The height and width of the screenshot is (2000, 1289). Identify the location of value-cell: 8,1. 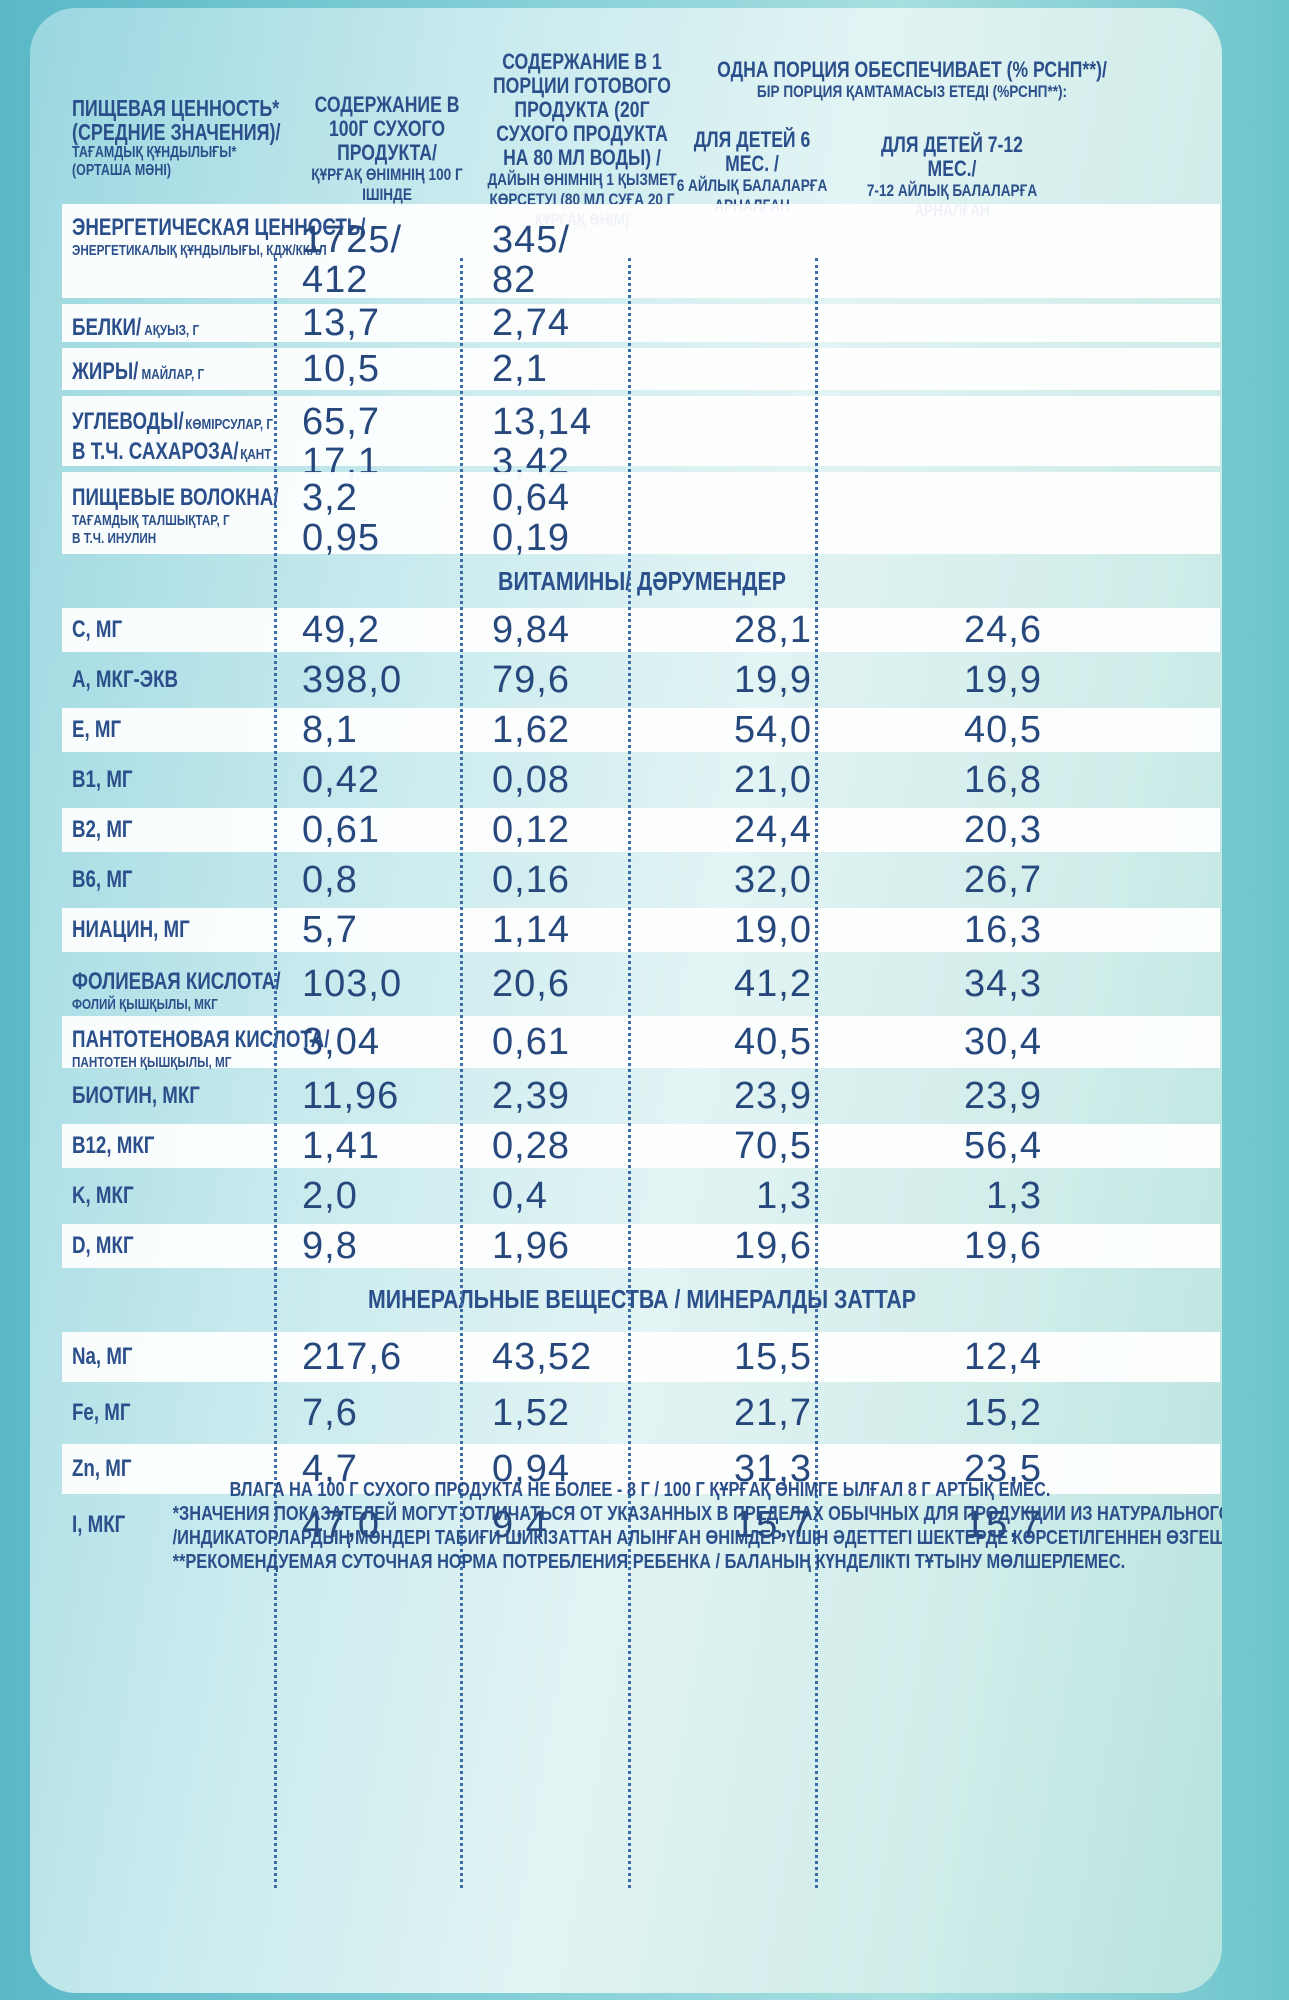
(330, 730).